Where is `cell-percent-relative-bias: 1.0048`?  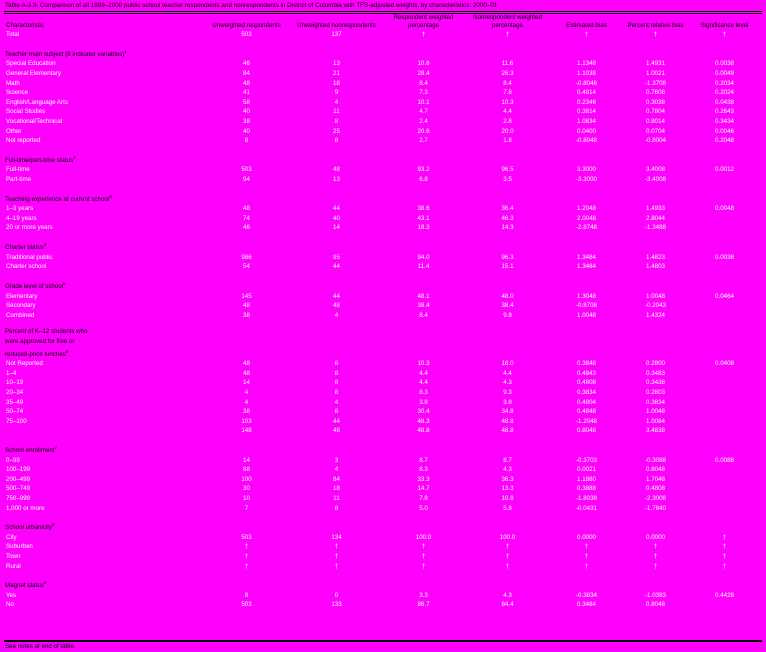 cell-percent-relative-bias: 1.0048 is located at coordinates (655, 296).